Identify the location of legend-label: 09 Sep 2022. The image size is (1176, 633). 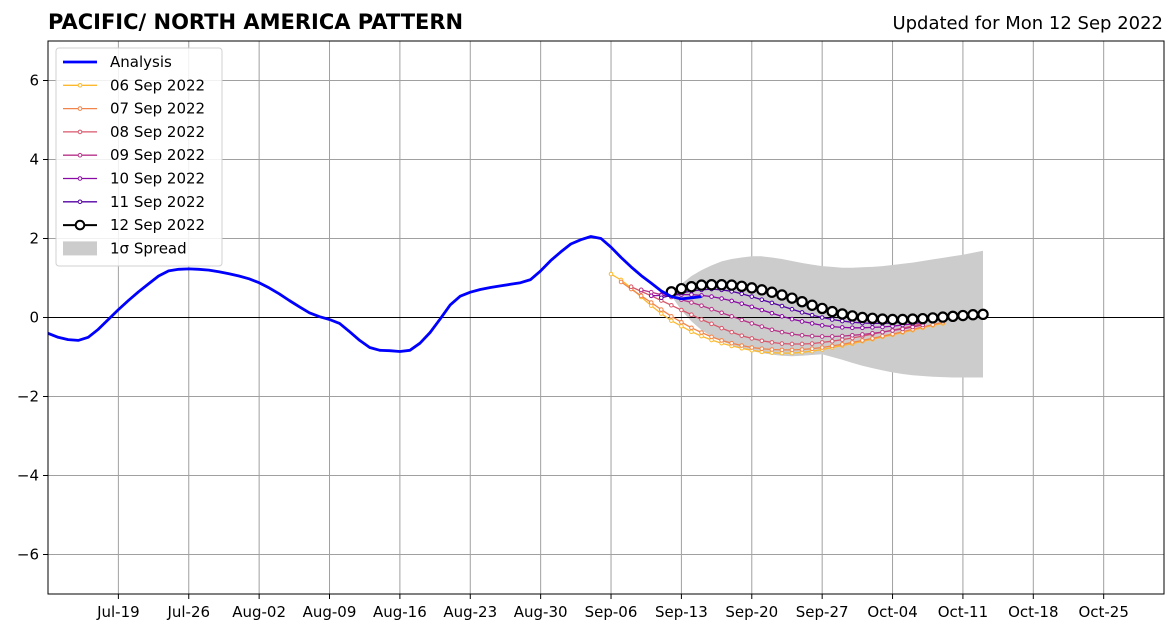
(157, 155).